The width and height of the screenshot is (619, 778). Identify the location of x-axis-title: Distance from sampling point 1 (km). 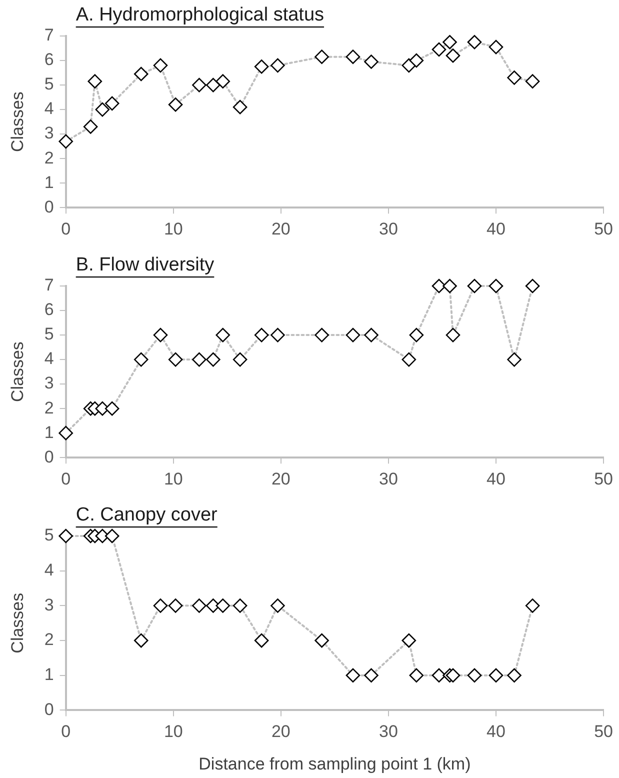
(334, 764).